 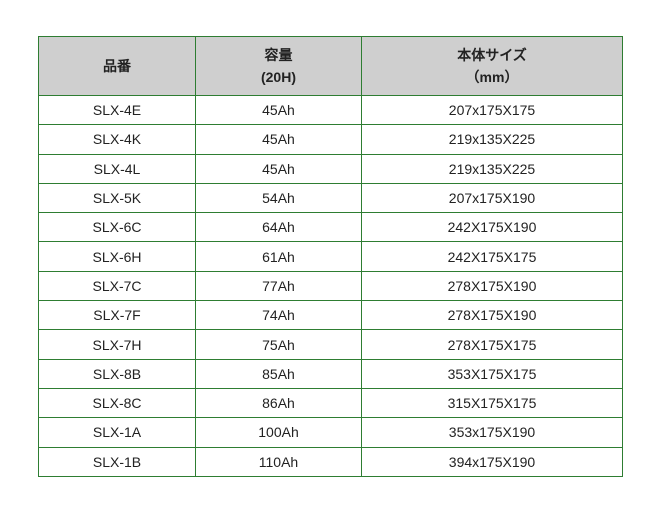 I want to click on cell-size: 278X175X175, so click(x=492, y=344).